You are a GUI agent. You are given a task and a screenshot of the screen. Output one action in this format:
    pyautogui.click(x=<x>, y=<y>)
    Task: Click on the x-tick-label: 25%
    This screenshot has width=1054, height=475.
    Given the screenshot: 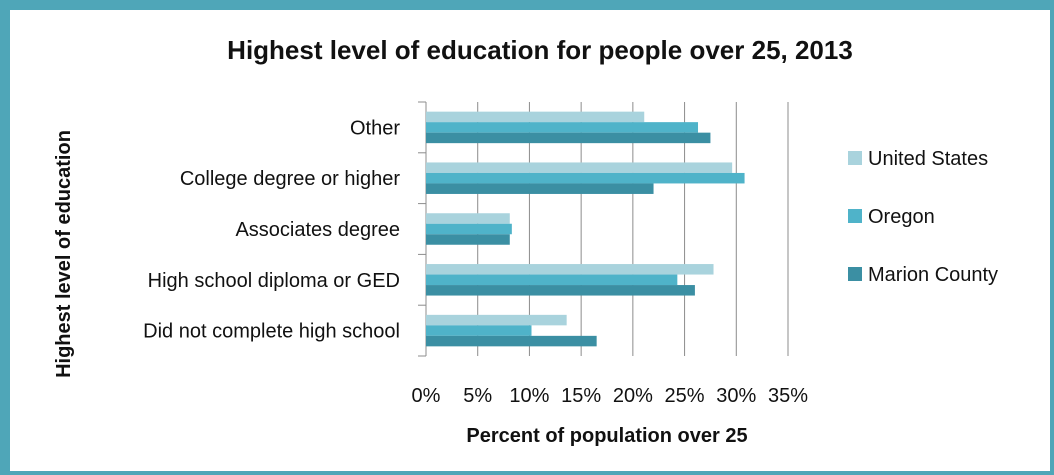 What is the action you would take?
    pyautogui.click(x=685, y=396)
    